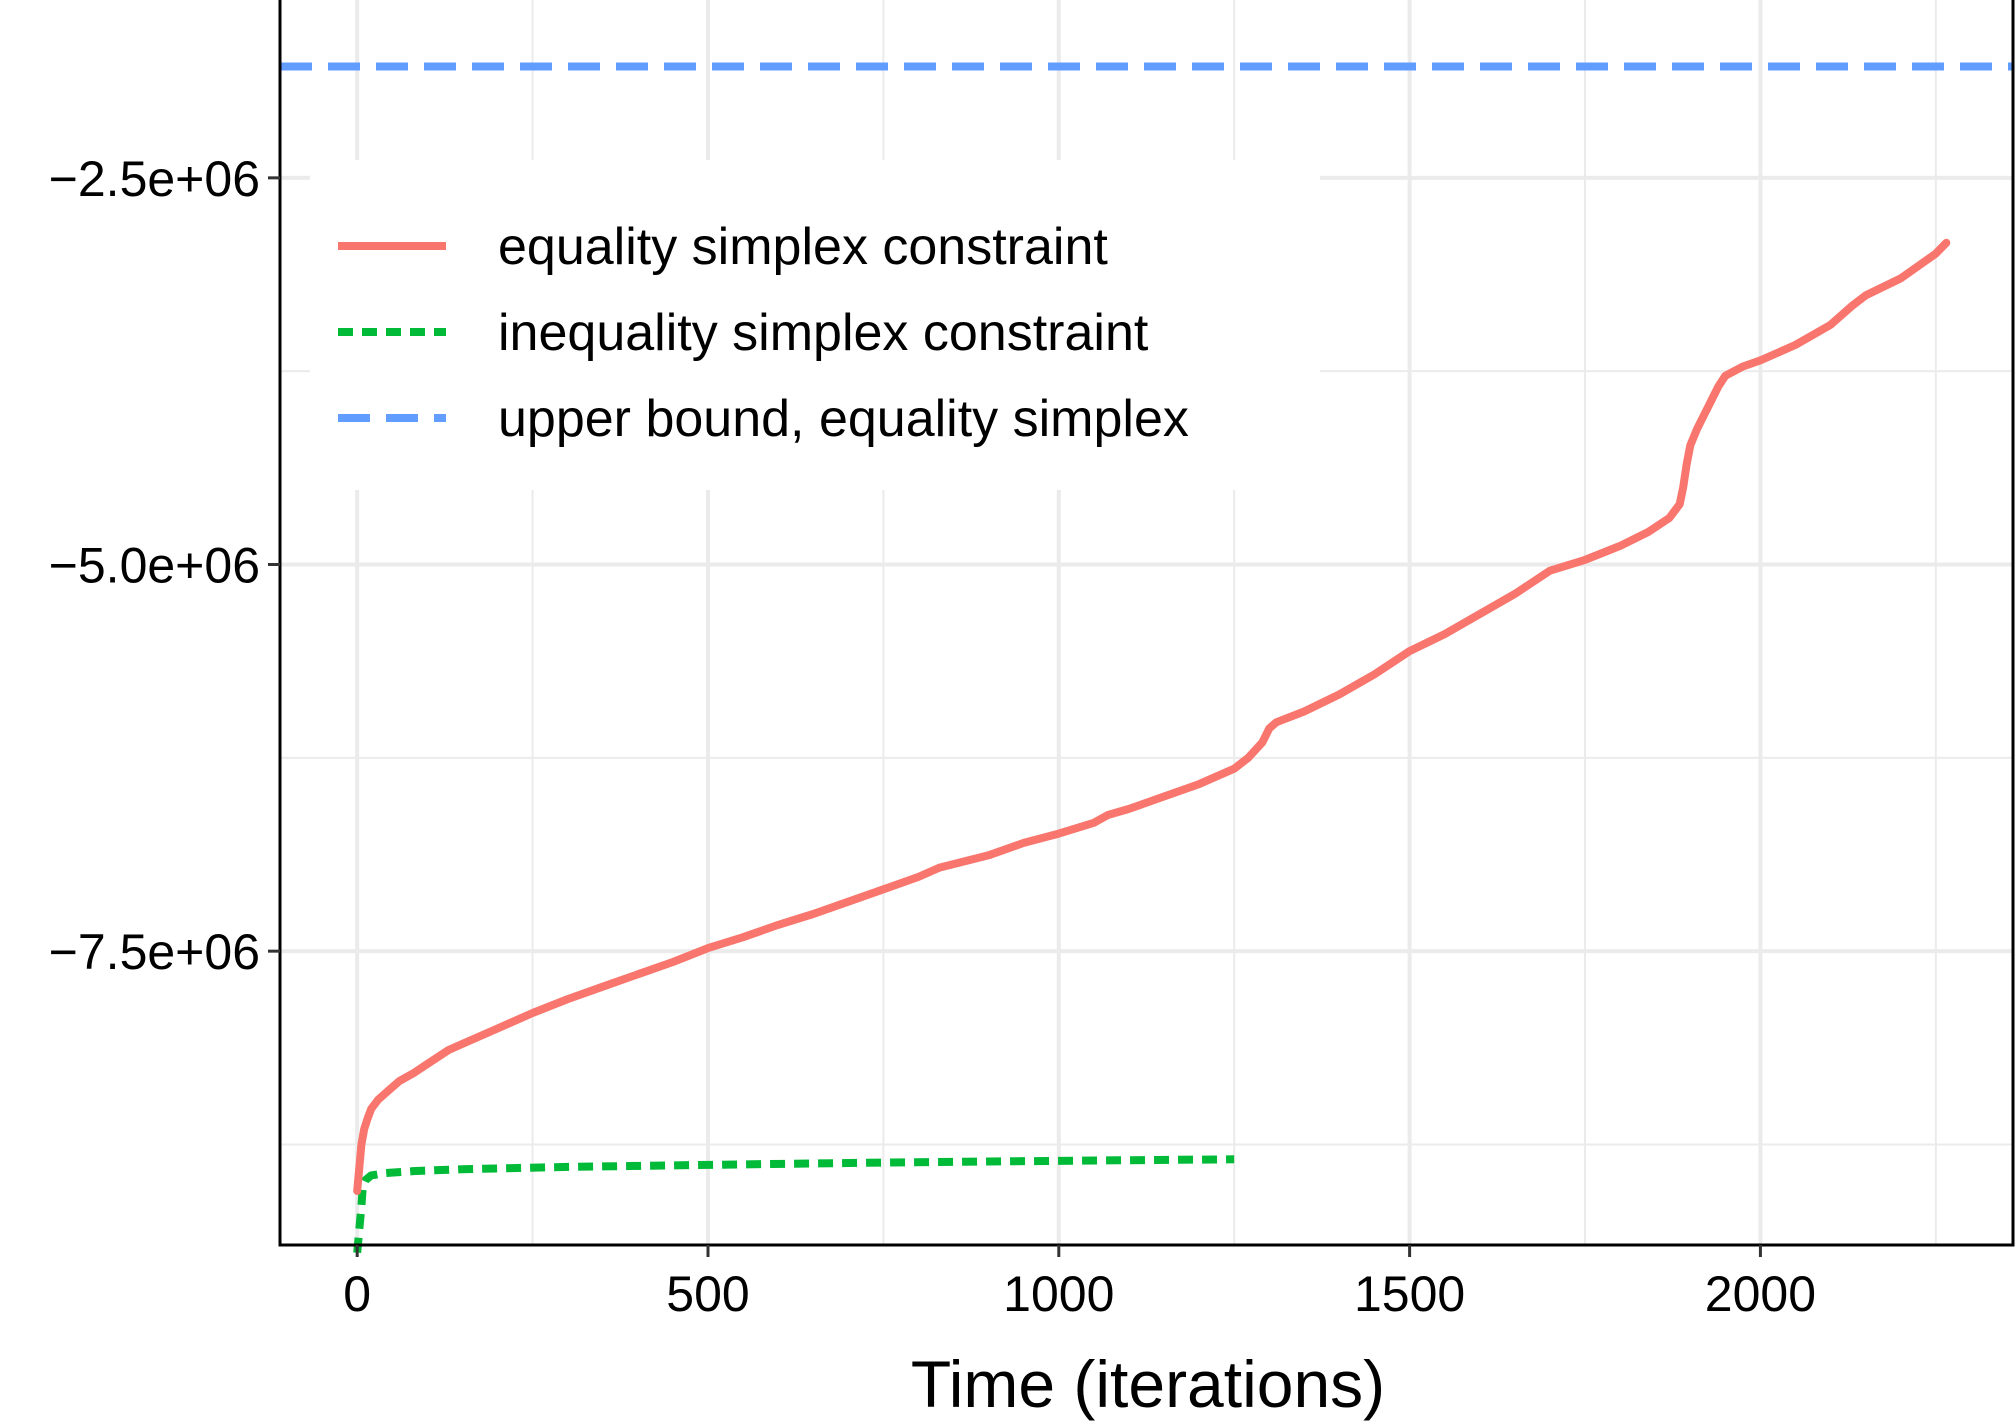 The width and height of the screenshot is (2016, 1423). I want to click on legend-label-upper-bound: upper bound, equality simplex, so click(843, 419).